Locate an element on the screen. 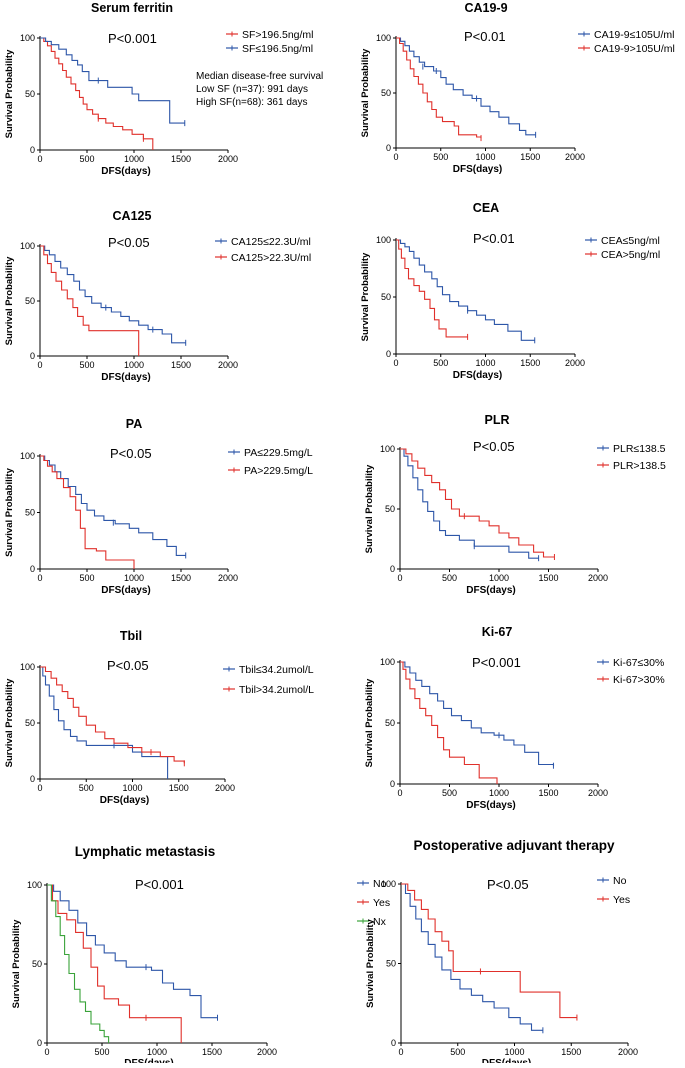 Image resolution: width=685 pixels, height=1068 pixels. legend-label: CA19-9≤105U/ml is located at coordinates (634, 35).